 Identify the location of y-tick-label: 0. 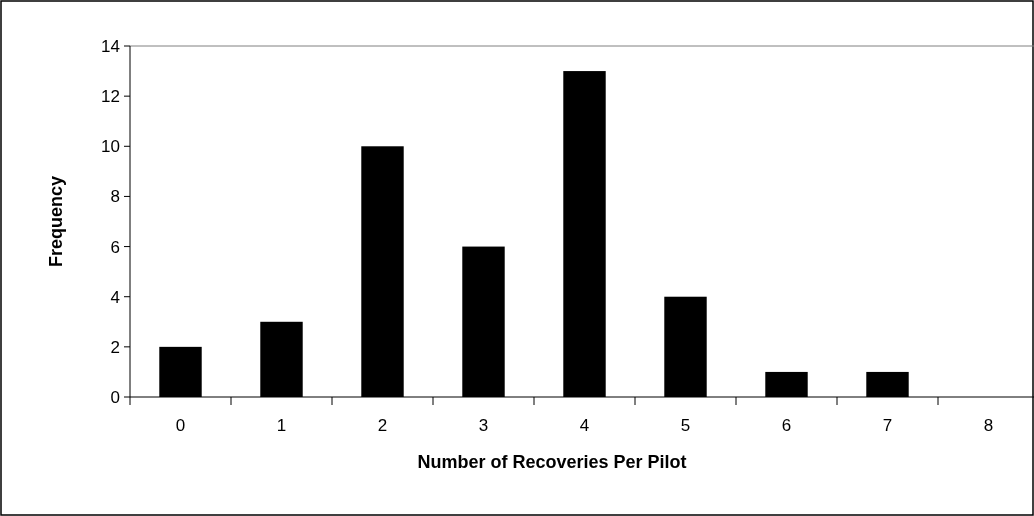
(115, 397).